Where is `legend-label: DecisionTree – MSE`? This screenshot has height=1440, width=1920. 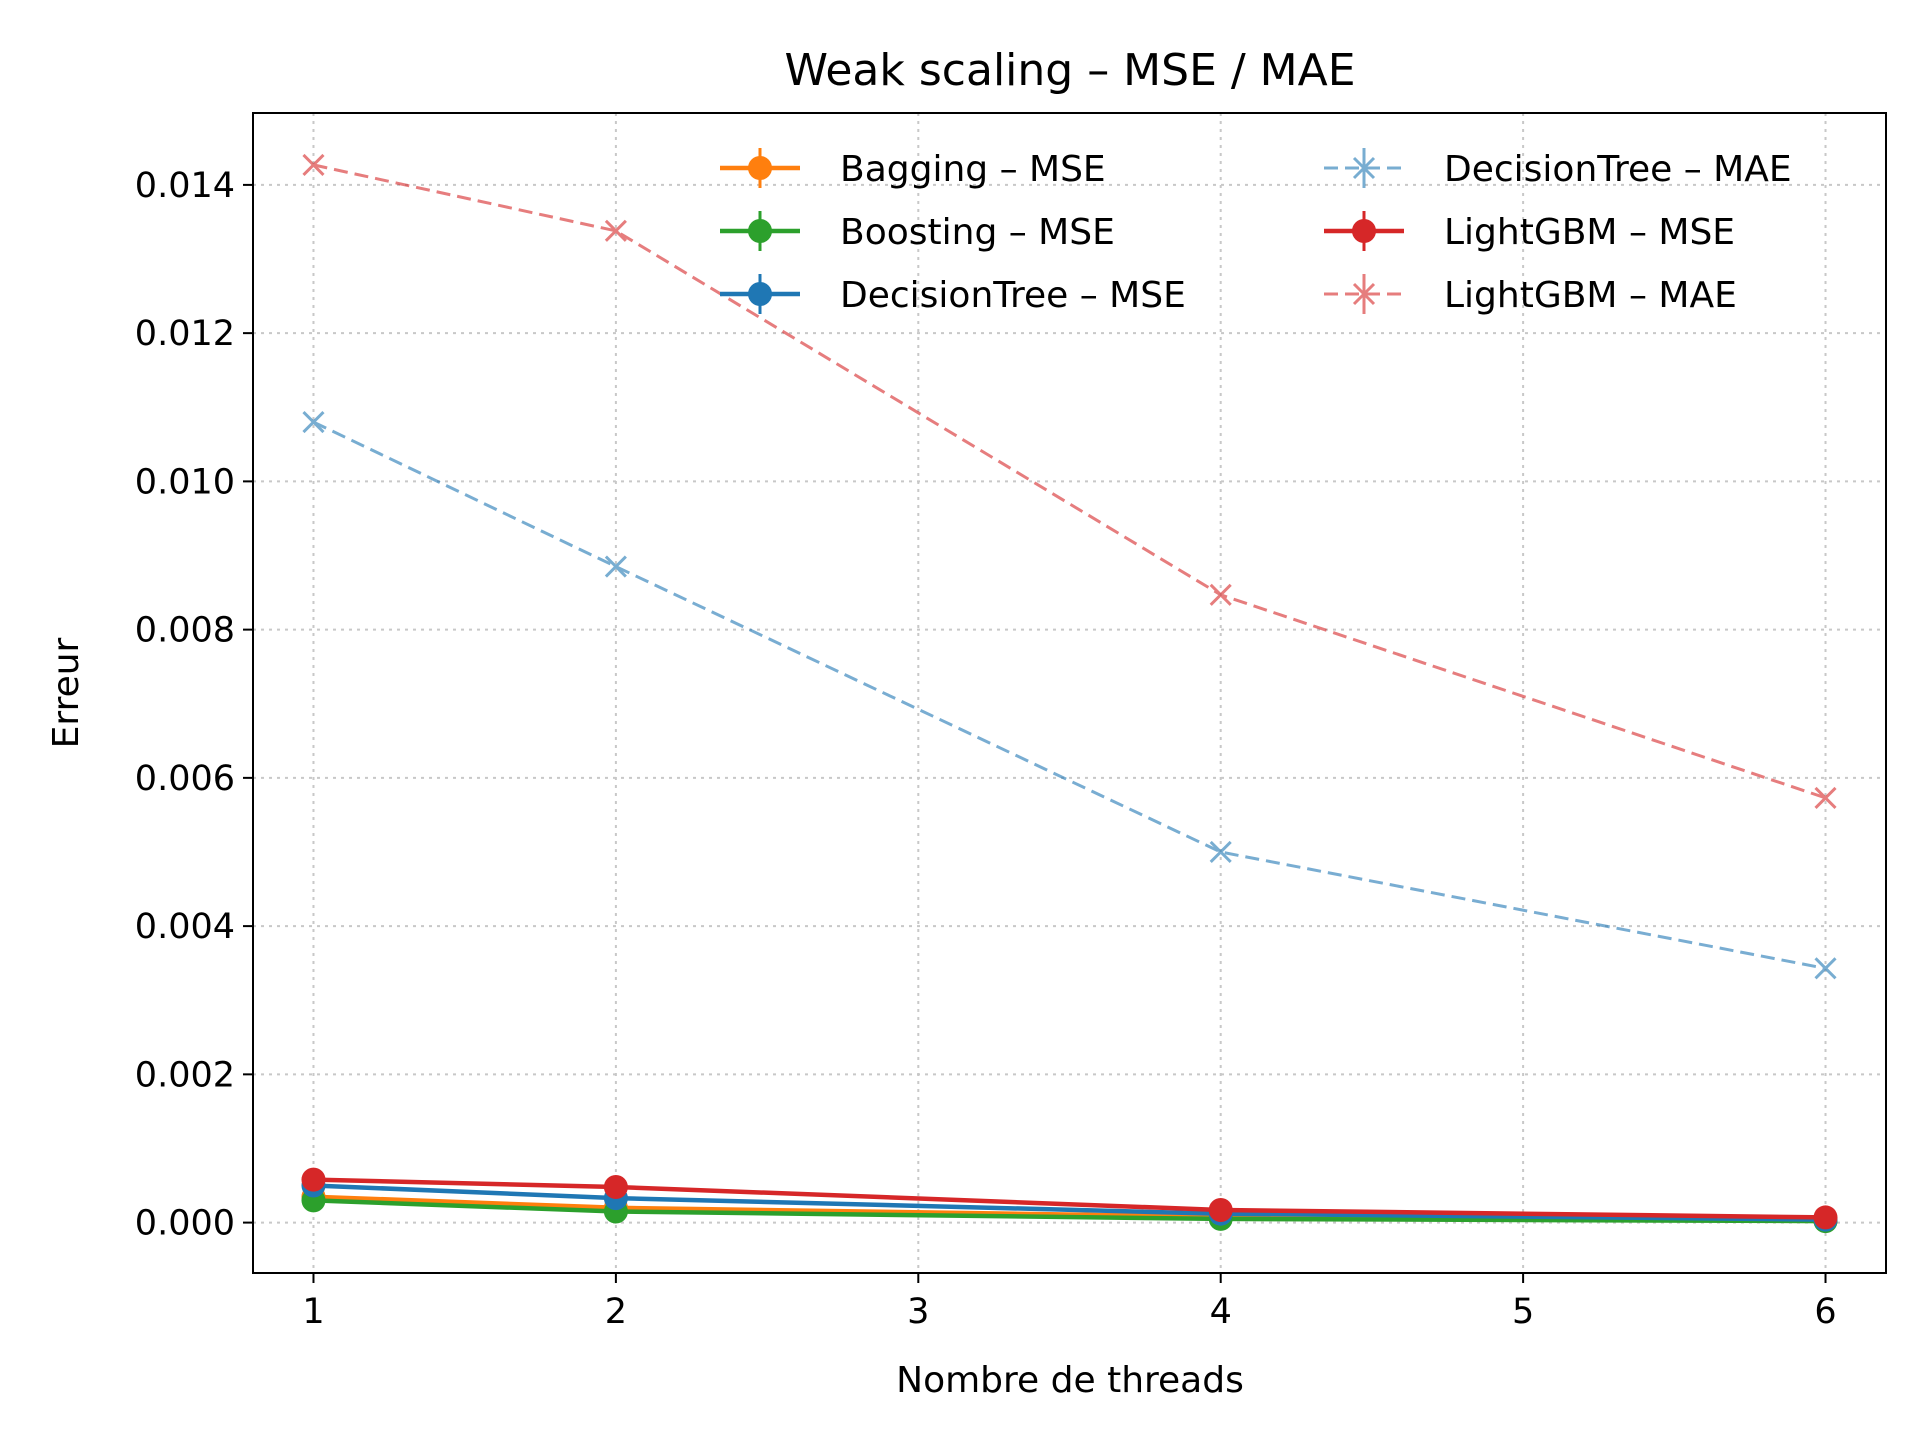 legend-label: DecisionTree – MSE is located at coordinates (1013, 295).